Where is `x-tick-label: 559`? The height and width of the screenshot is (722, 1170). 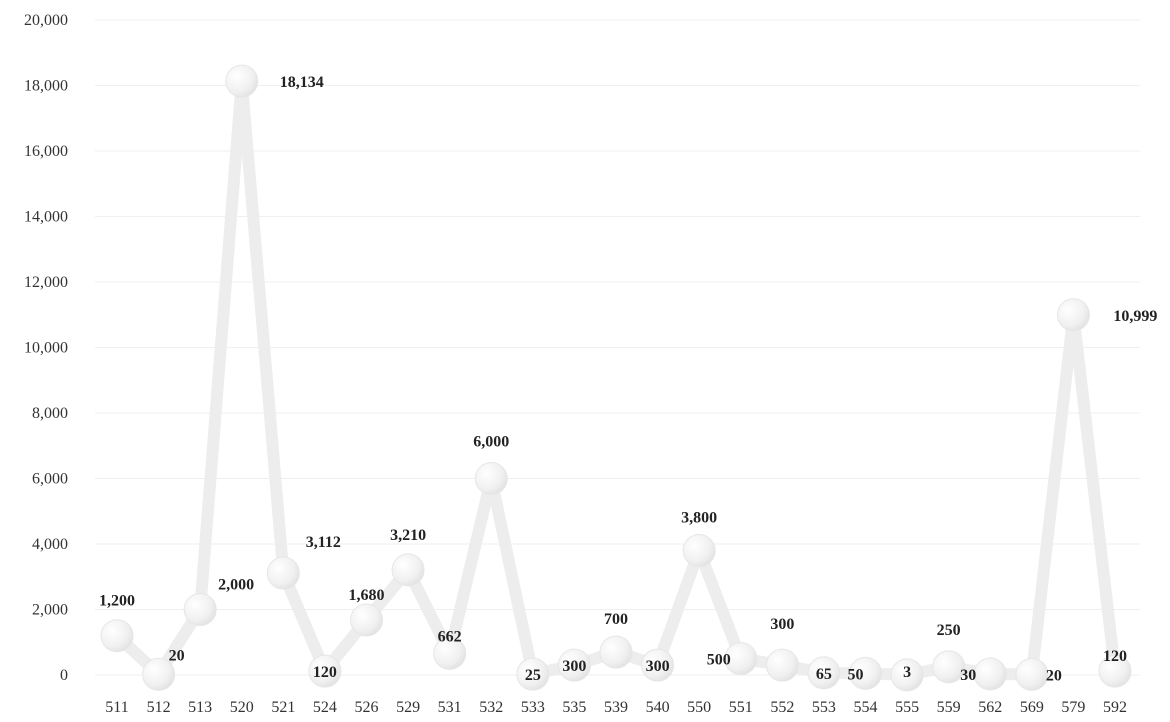 x-tick-label: 559 is located at coordinates (949, 707).